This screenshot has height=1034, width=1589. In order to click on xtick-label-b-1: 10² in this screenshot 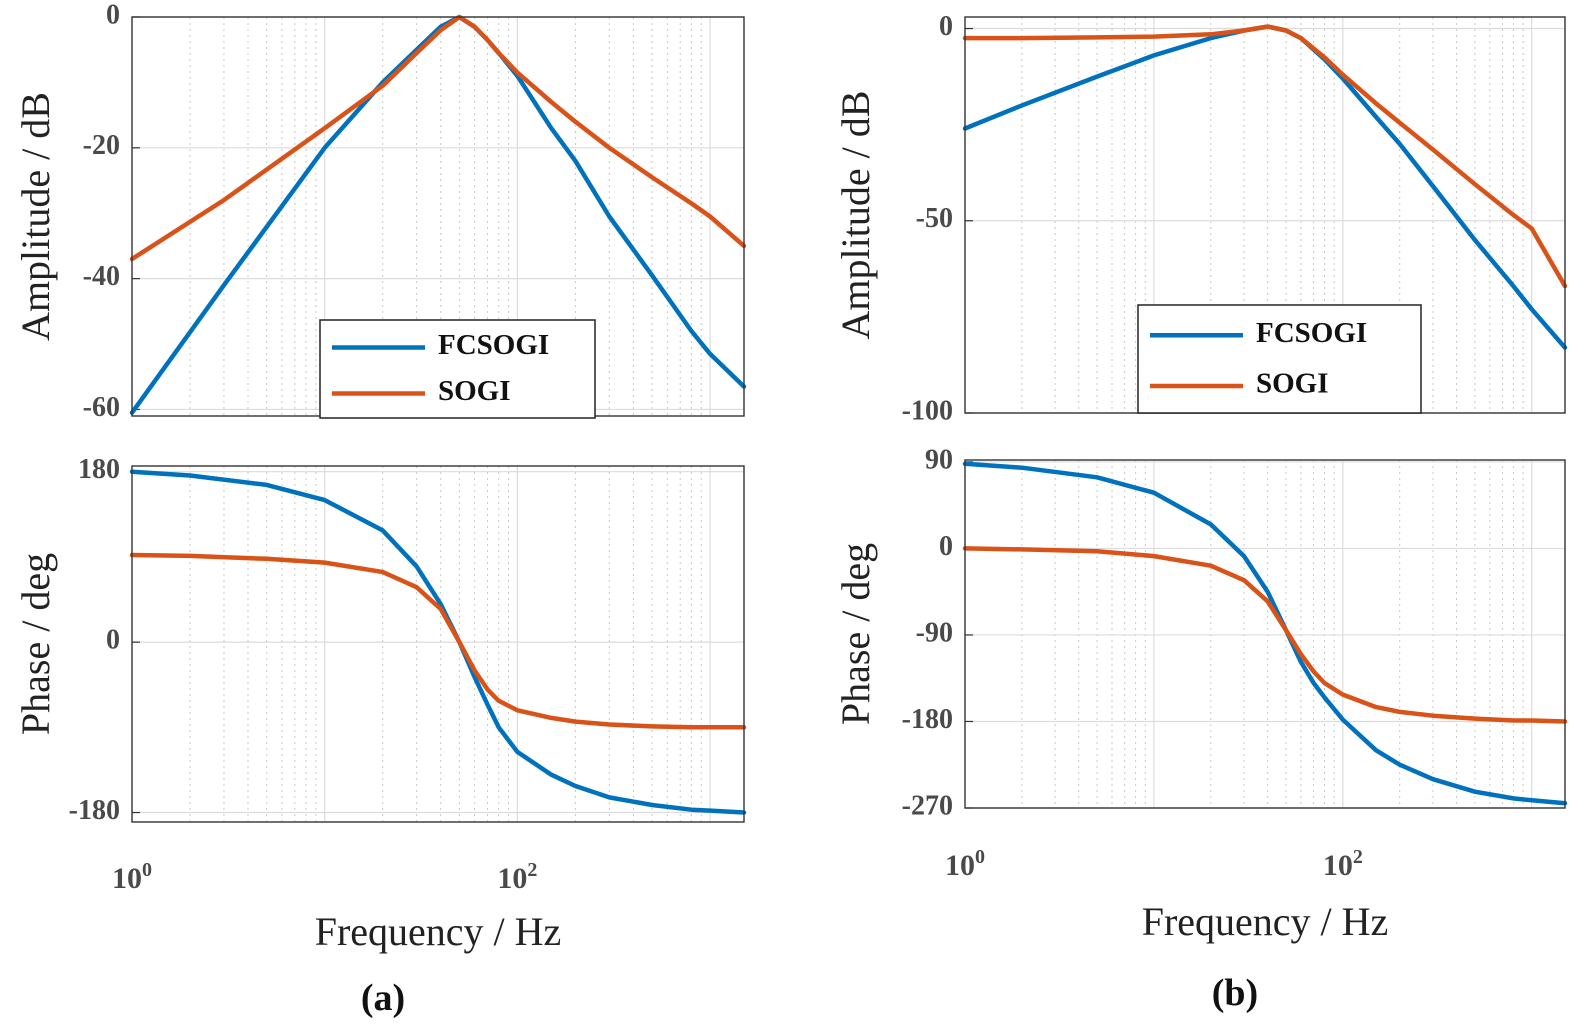, I will do `click(1343, 864)`.